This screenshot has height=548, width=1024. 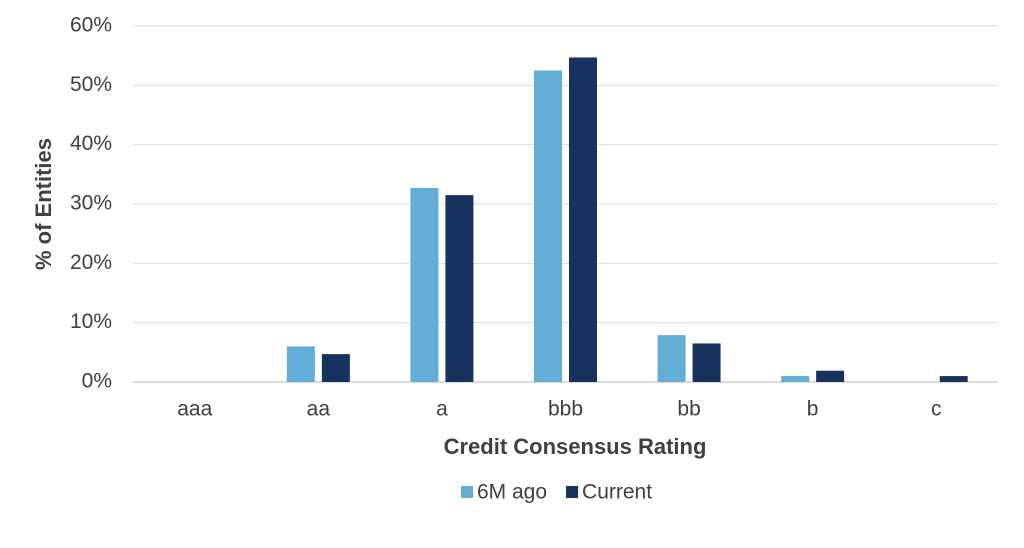 What do you see at coordinates (512, 492) in the screenshot?
I see `legend-label: 6M ago` at bounding box center [512, 492].